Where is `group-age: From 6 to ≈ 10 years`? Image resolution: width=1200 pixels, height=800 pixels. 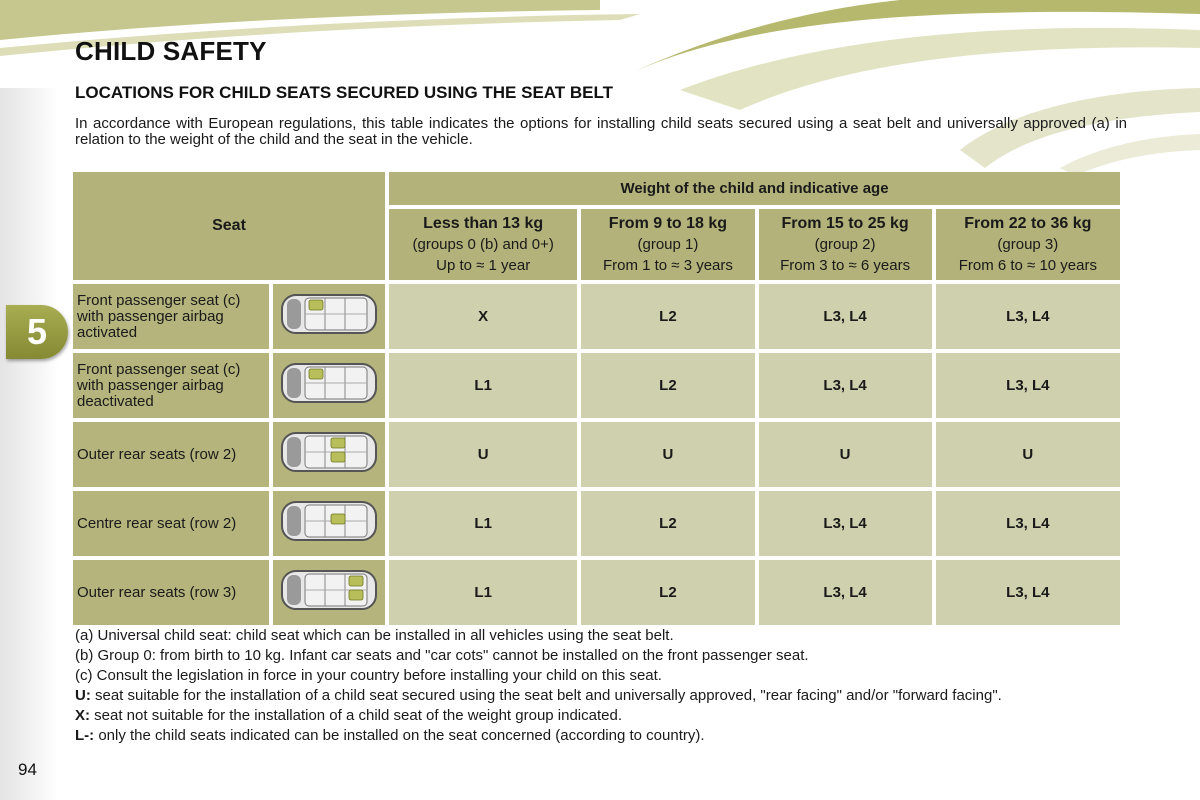
group-age: From 6 to ≈ 10 years is located at coordinates (1027, 265).